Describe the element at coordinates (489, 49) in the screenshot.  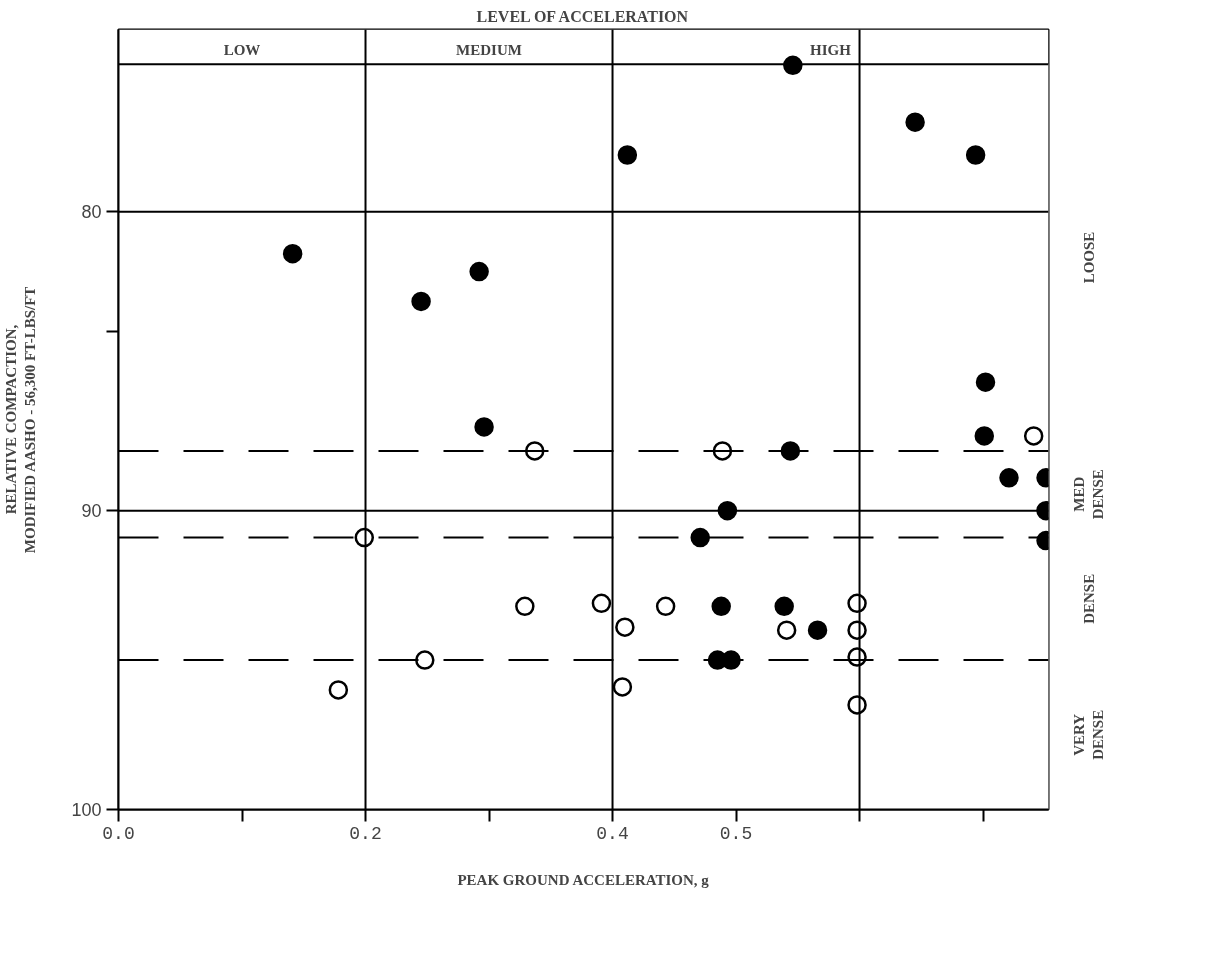
I see `band-label: MEDIUM` at that location.